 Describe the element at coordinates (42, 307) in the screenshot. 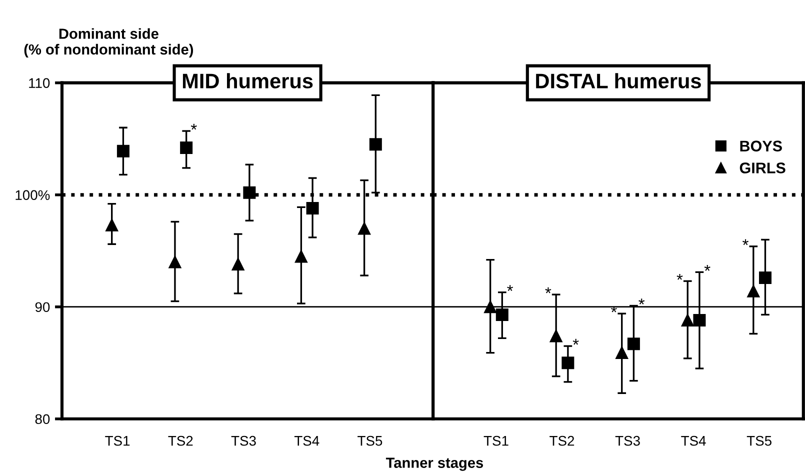

I see `y-tick-label: 90` at that location.